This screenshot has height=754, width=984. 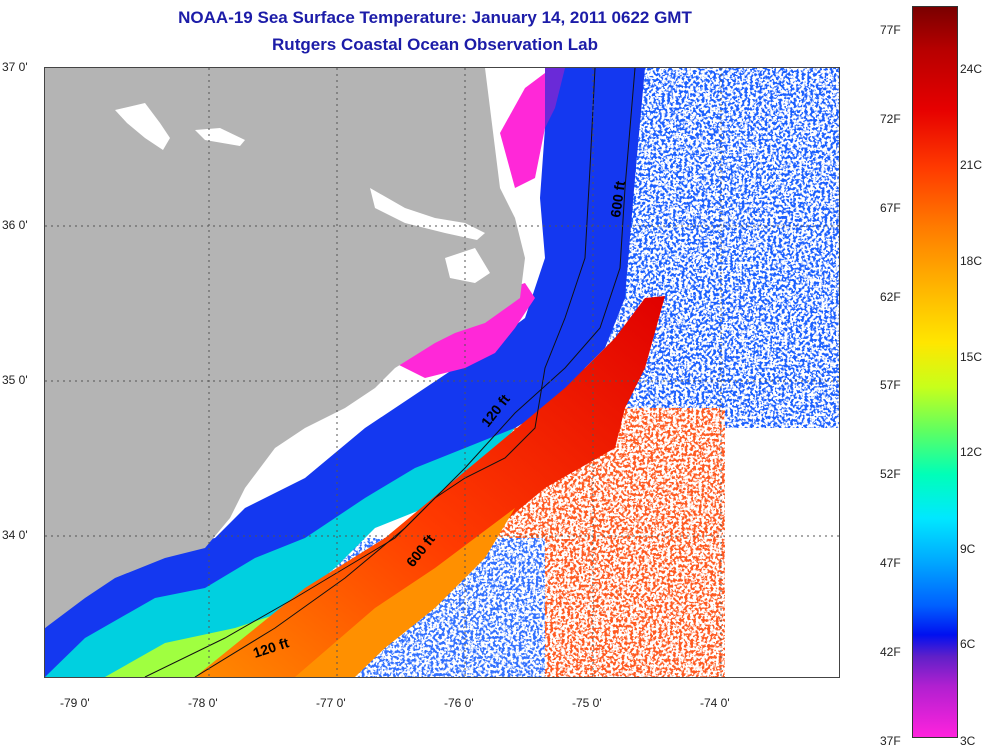 I want to click on colorbar-f-label: 42F, so click(x=890, y=652).